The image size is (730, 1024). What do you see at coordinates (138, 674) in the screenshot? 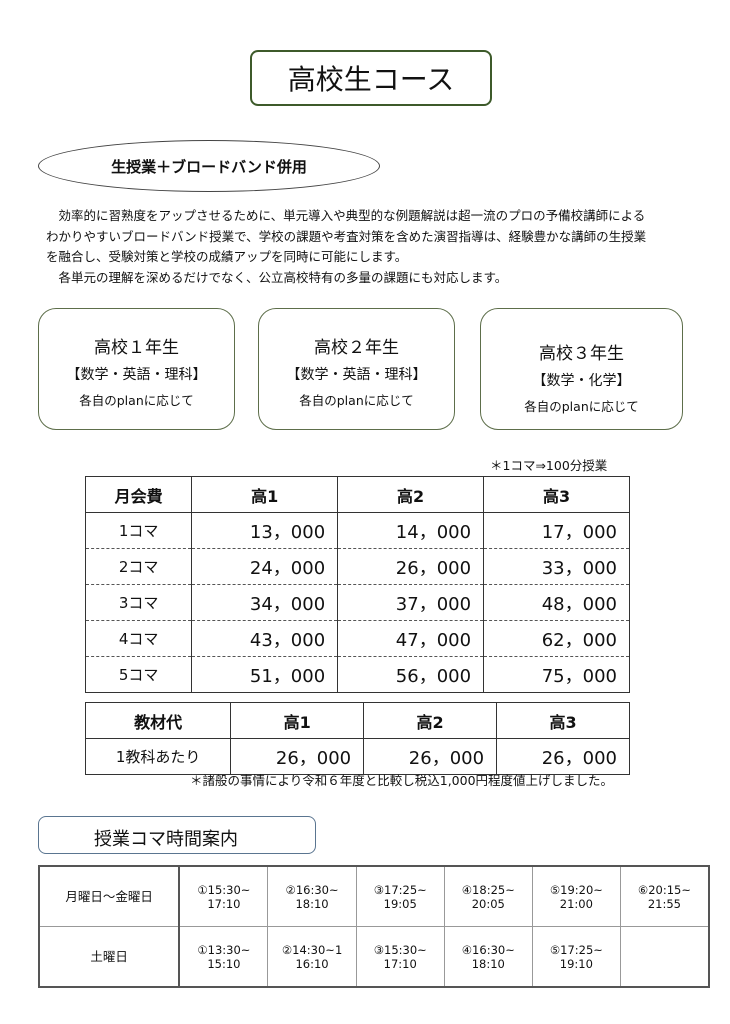
I see `row-label: 5コマ` at bounding box center [138, 674].